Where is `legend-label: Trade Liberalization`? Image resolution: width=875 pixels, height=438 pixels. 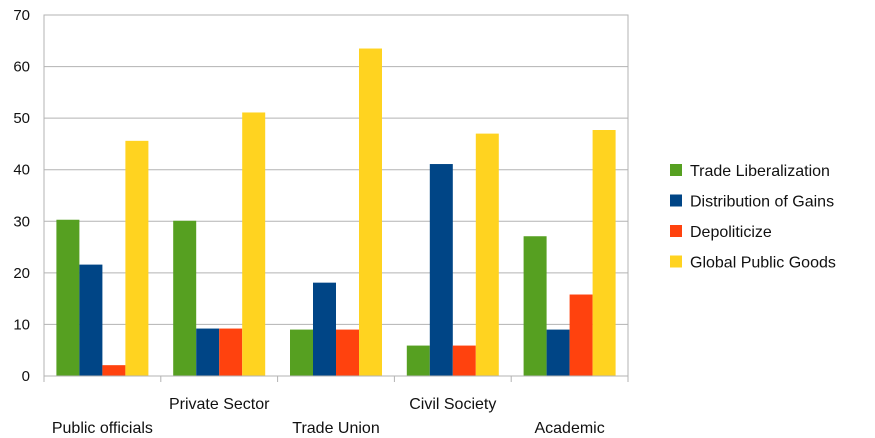 legend-label: Trade Liberalization is located at coordinates (760, 171).